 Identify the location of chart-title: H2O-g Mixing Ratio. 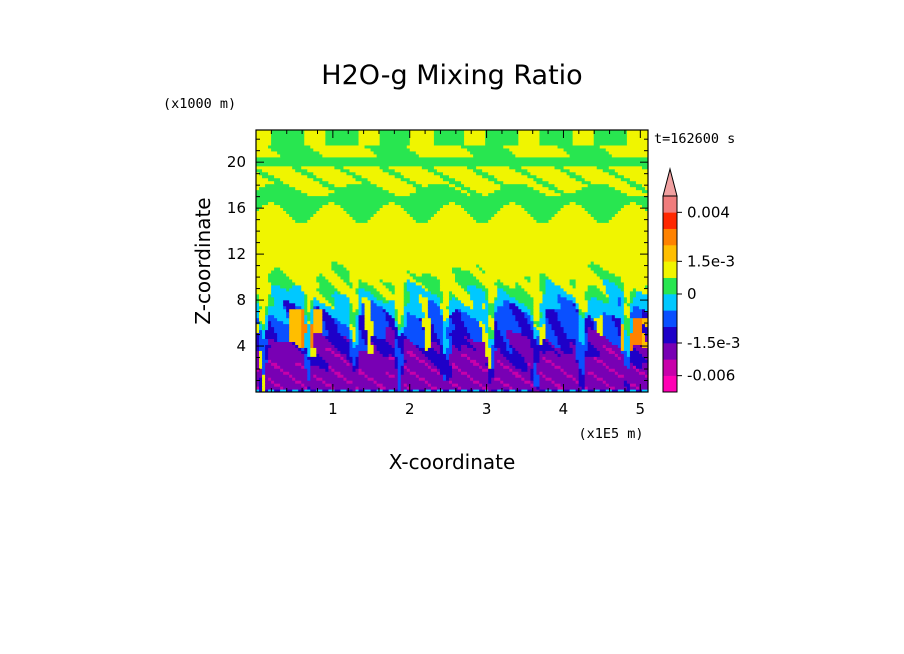
(451, 75).